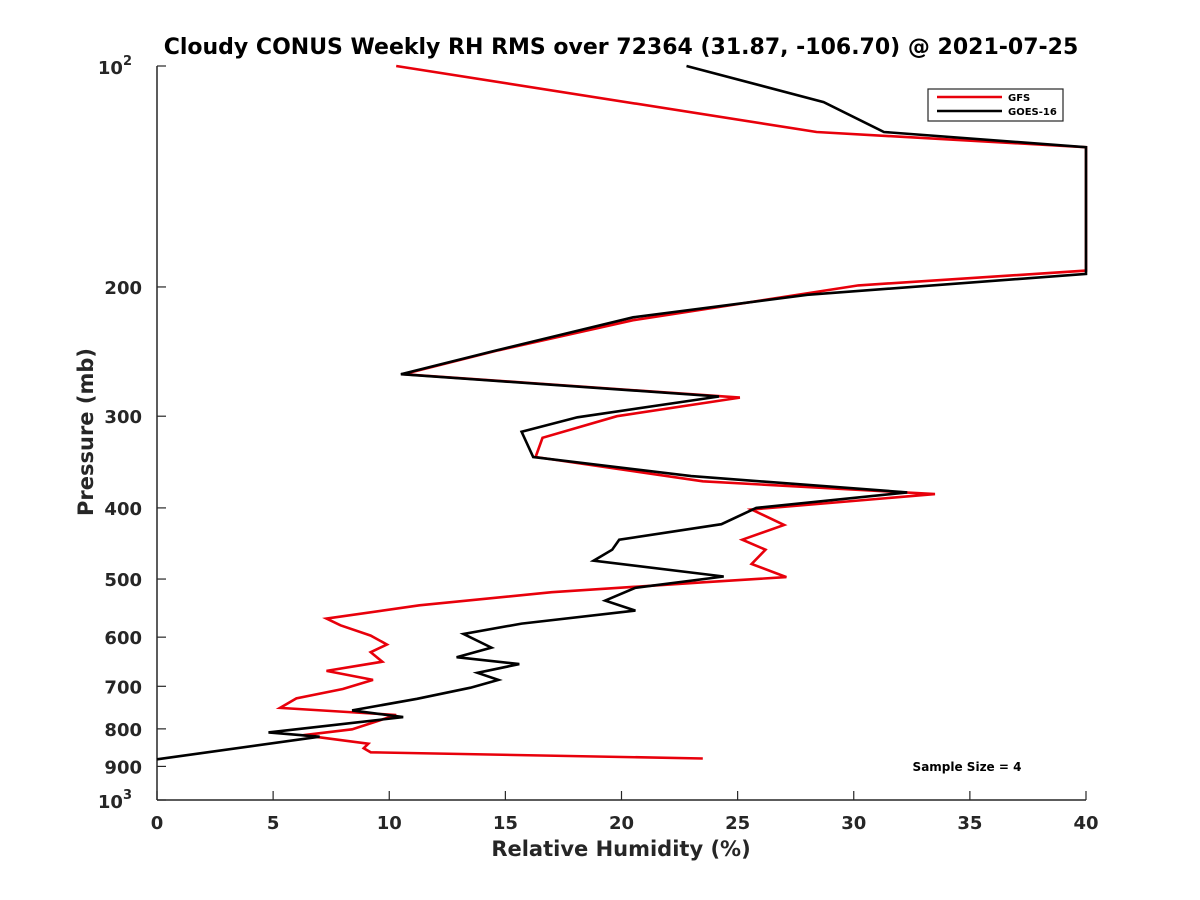 The image size is (1200, 900). I want to click on x-tick-label: 5, so click(273, 823).